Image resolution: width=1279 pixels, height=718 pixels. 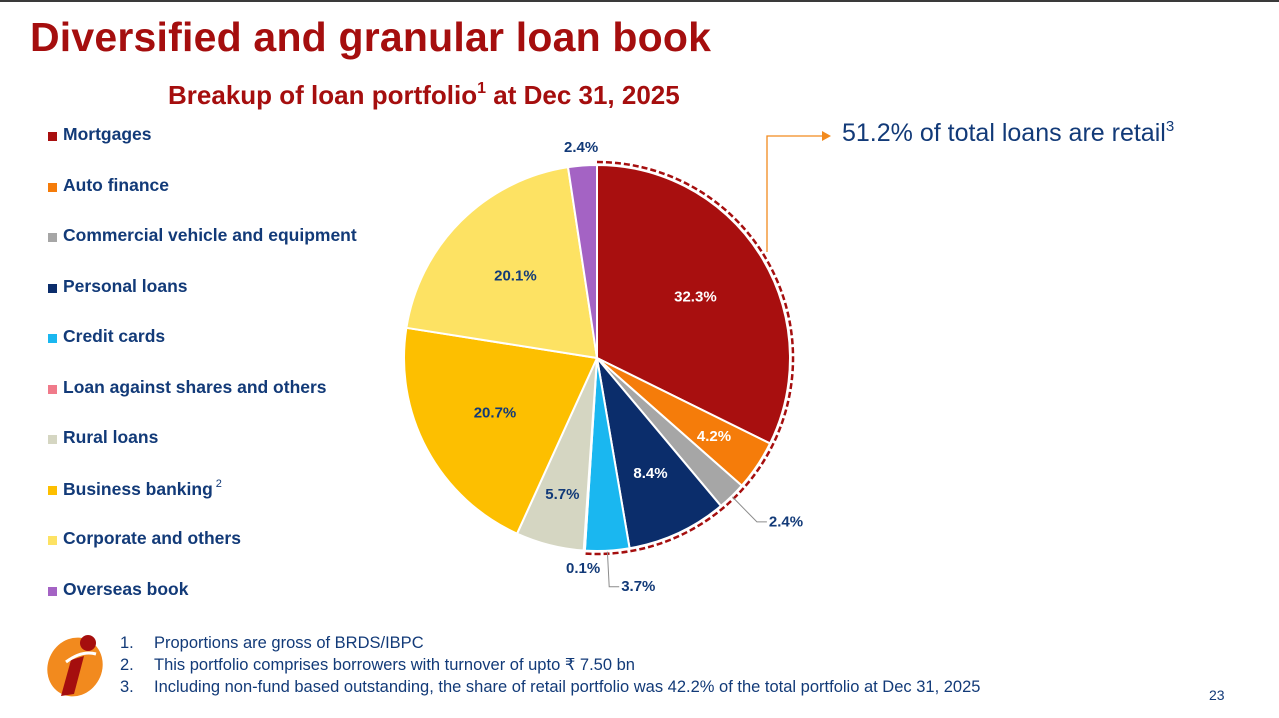 What do you see at coordinates (583, 95) in the screenshot?
I see `subtitle-date: at Dec 31, 2025` at bounding box center [583, 95].